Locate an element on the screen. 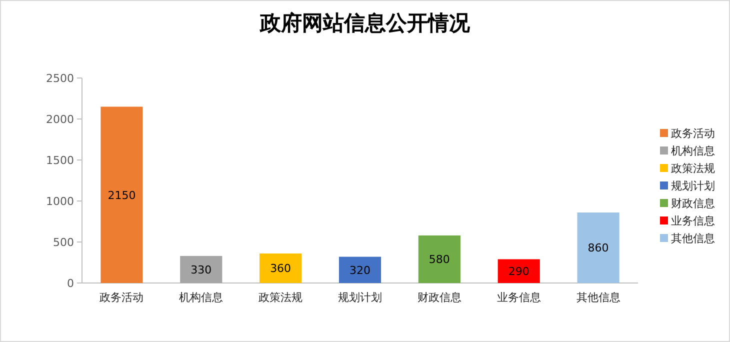 This screenshot has height=342, width=730. legend-label: 业务信息 is located at coordinates (693, 221).